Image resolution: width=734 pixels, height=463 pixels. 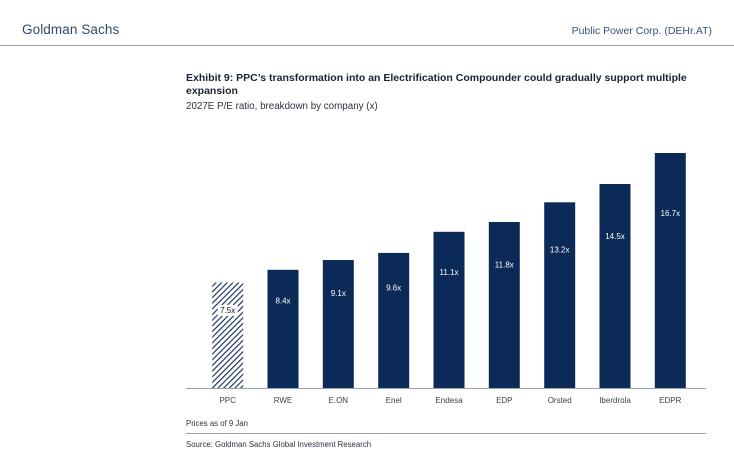 I want to click on brand-name: Goldman Sachs, so click(x=71, y=29).